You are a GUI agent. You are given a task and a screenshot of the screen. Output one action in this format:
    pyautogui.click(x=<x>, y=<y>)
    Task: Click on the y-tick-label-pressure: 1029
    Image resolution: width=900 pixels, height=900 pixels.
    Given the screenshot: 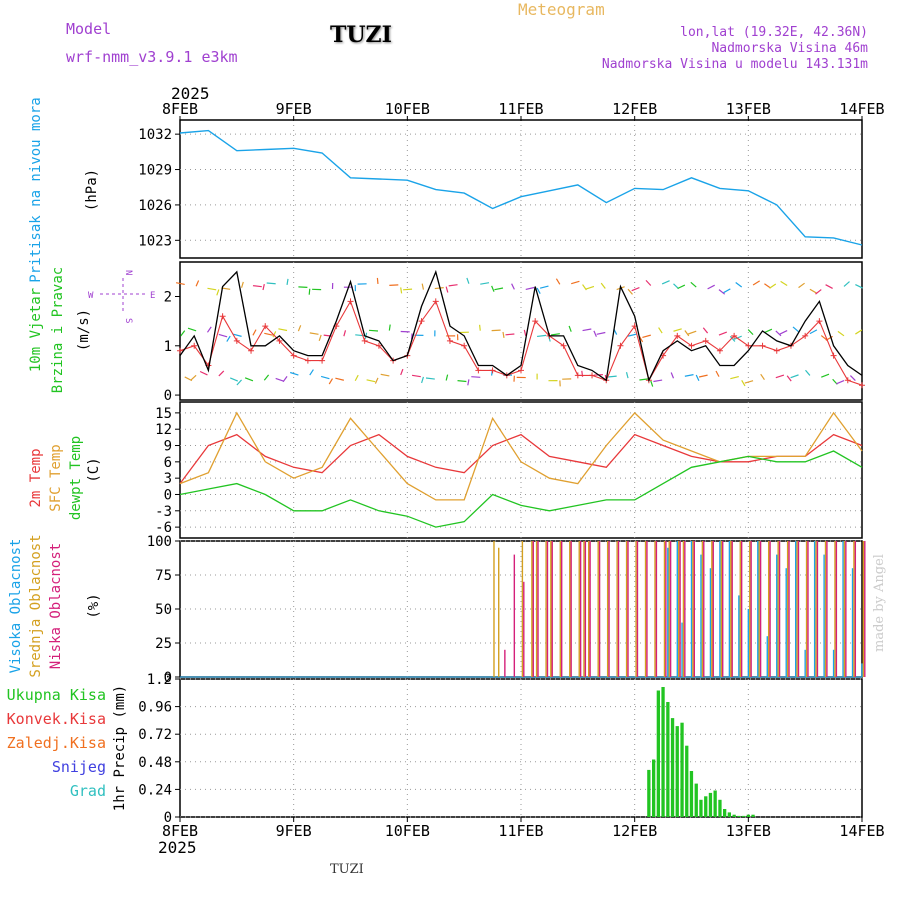 What is the action you would take?
    pyautogui.click(x=155, y=171)
    